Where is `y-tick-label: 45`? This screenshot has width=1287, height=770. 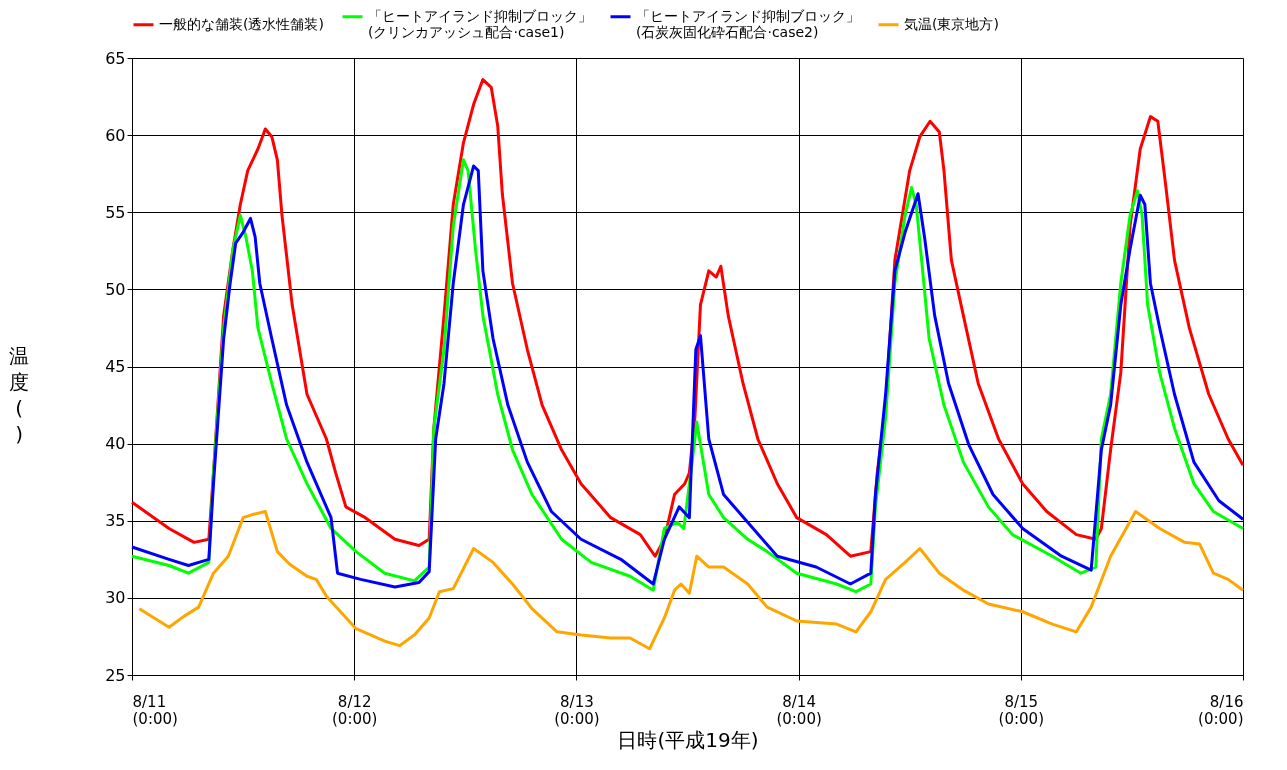
y-tick-label: 45 is located at coordinates (115, 366).